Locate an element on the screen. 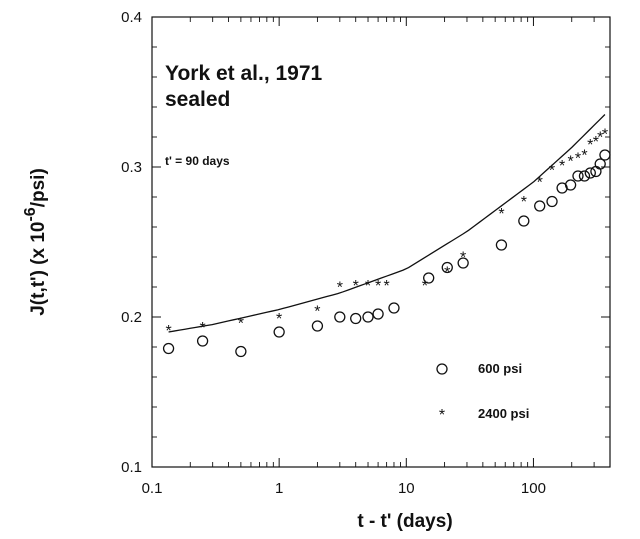 The width and height of the screenshot is (640, 539). y-tick-label: 0.2 is located at coordinates (131, 317).